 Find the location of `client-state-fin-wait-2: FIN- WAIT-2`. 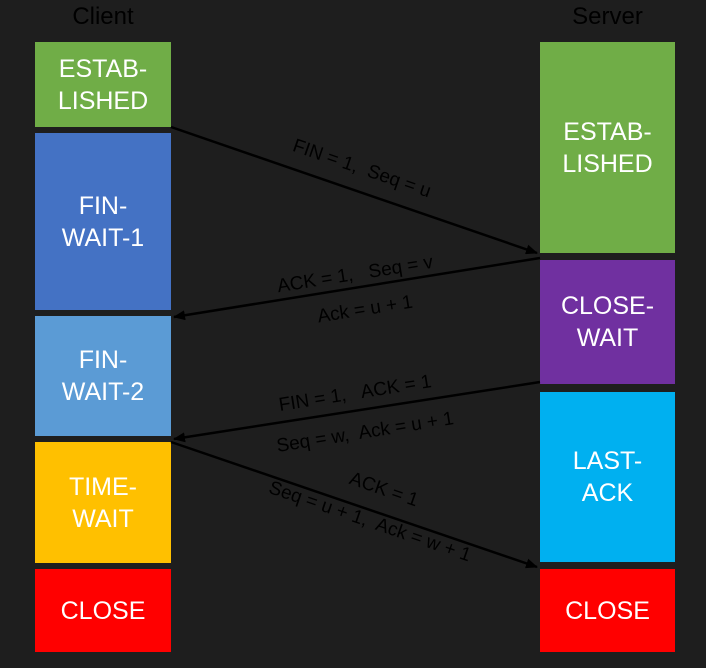

client-state-fin-wait-2: FIN- WAIT-2 is located at coordinates (103, 376).